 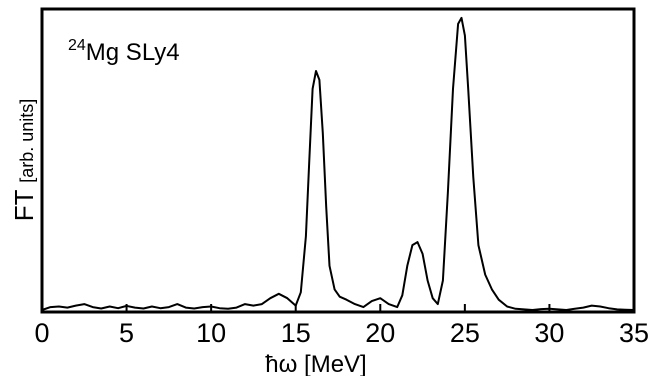 What do you see at coordinates (323, 363) in the screenshot?
I see `x-axis-label-rest: ω [MeV]` at bounding box center [323, 363].